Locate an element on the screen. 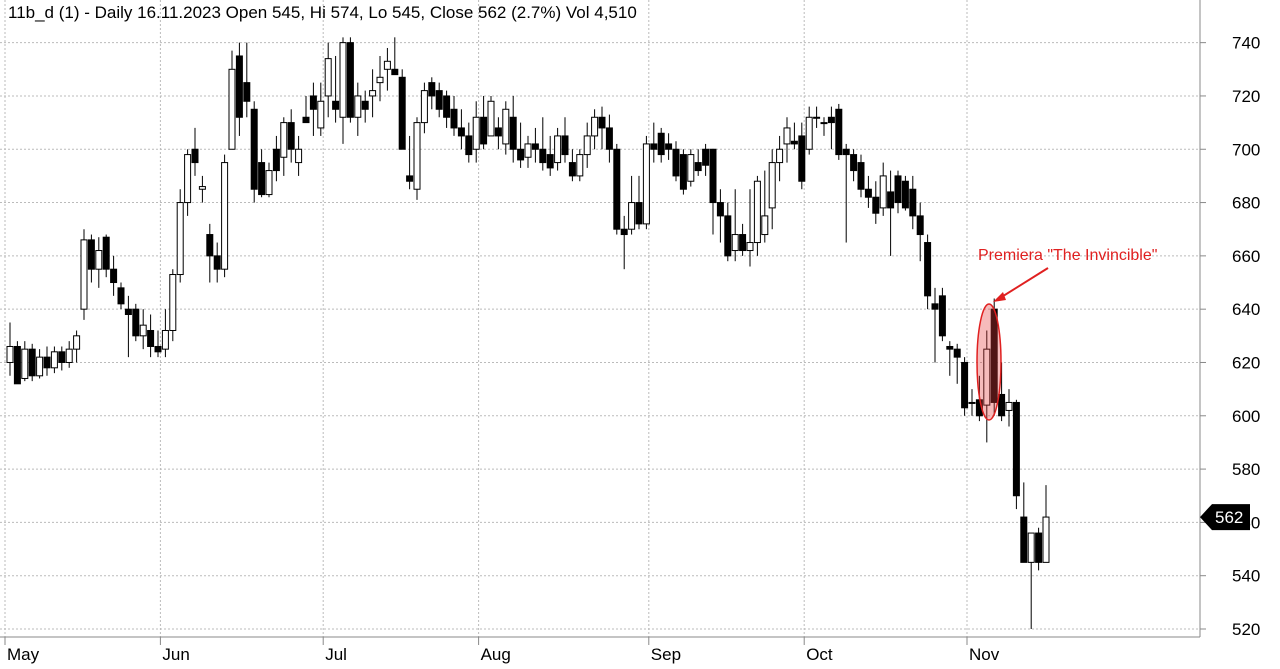 This screenshot has height=669, width=1280. x-tick-label: May is located at coordinates (23, 654).